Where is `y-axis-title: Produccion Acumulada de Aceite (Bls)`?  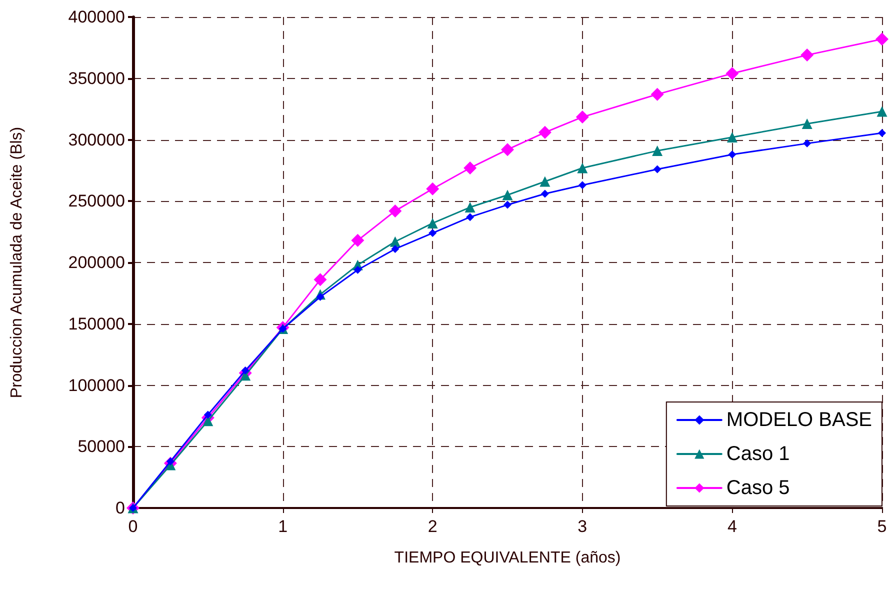 y-axis-title: Produccion Acumulada de Aceite (Bls) is located at coordinates (17, 262).